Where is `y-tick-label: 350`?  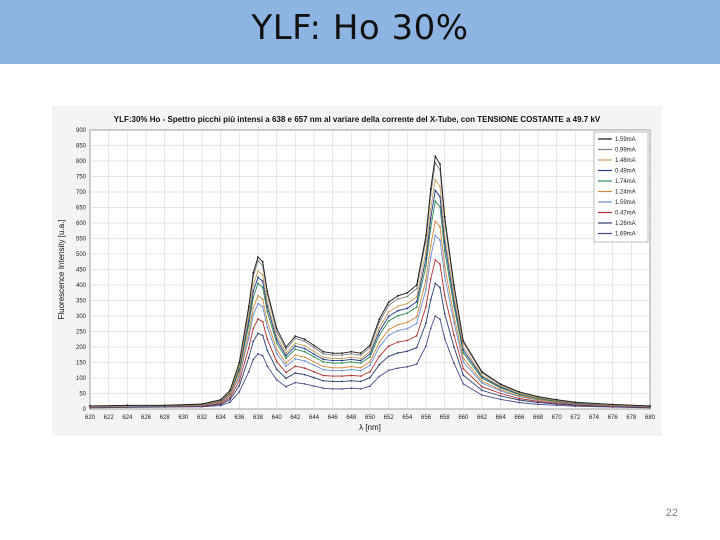
y-tick-label: 350 is located at coordinates (81, 302).